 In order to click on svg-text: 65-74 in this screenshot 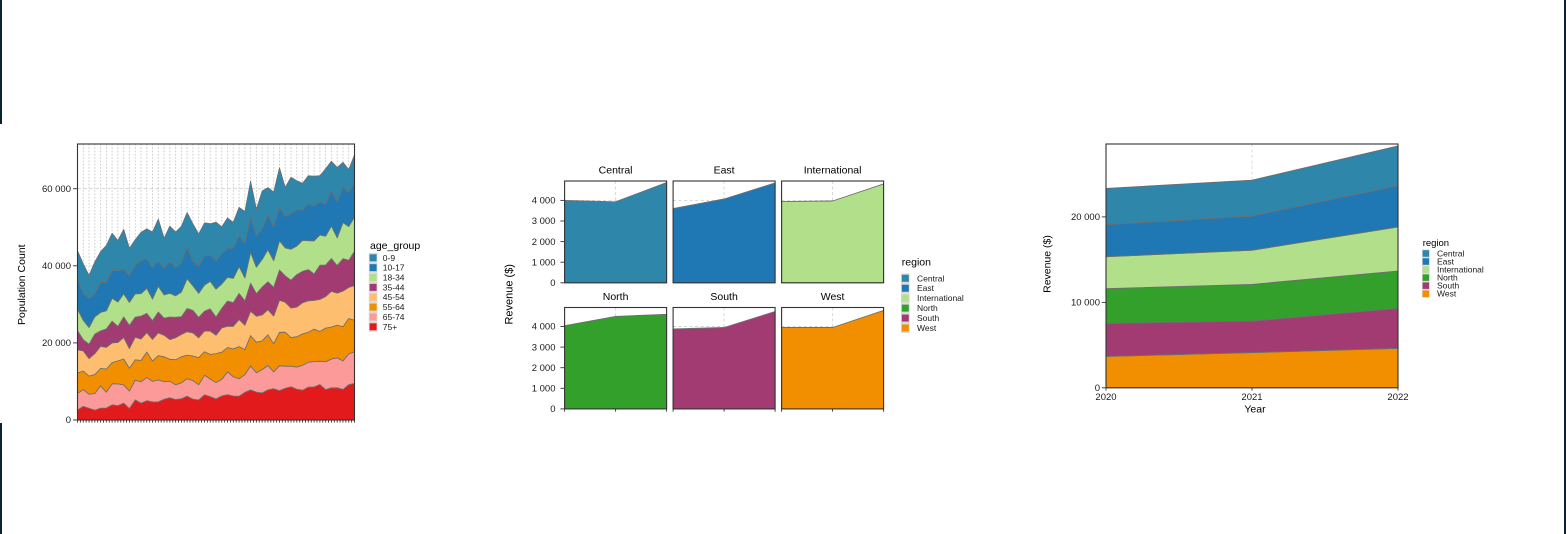, I will do `click(394, 317)`.